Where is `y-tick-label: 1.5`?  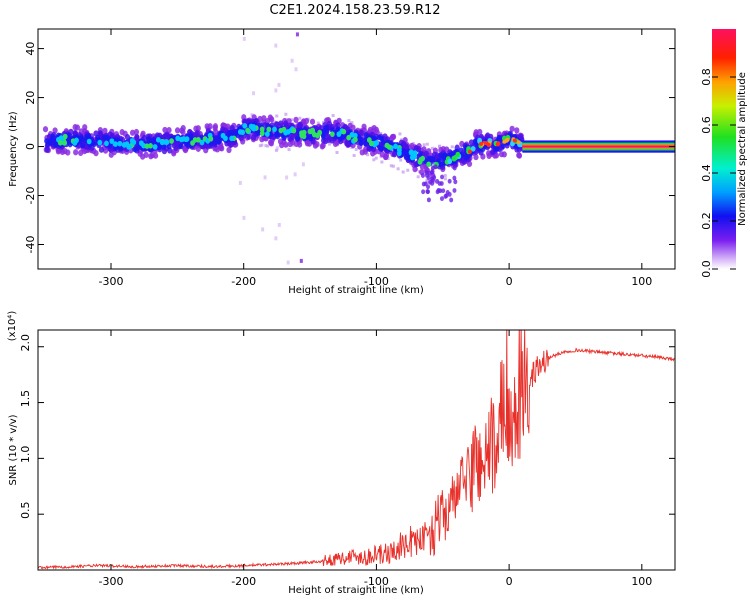
y-tick-label: 1.5 is located at coordinates (25, 399).